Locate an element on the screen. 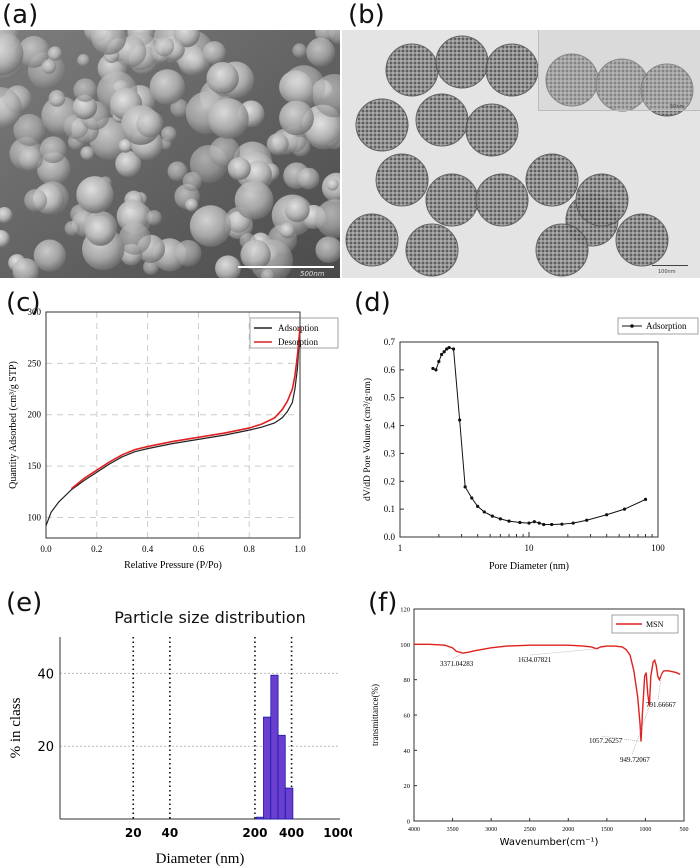 This screenshot has height=868, width=700. chart-d-ytick: 0.6 is located at coordinates (390, 370).